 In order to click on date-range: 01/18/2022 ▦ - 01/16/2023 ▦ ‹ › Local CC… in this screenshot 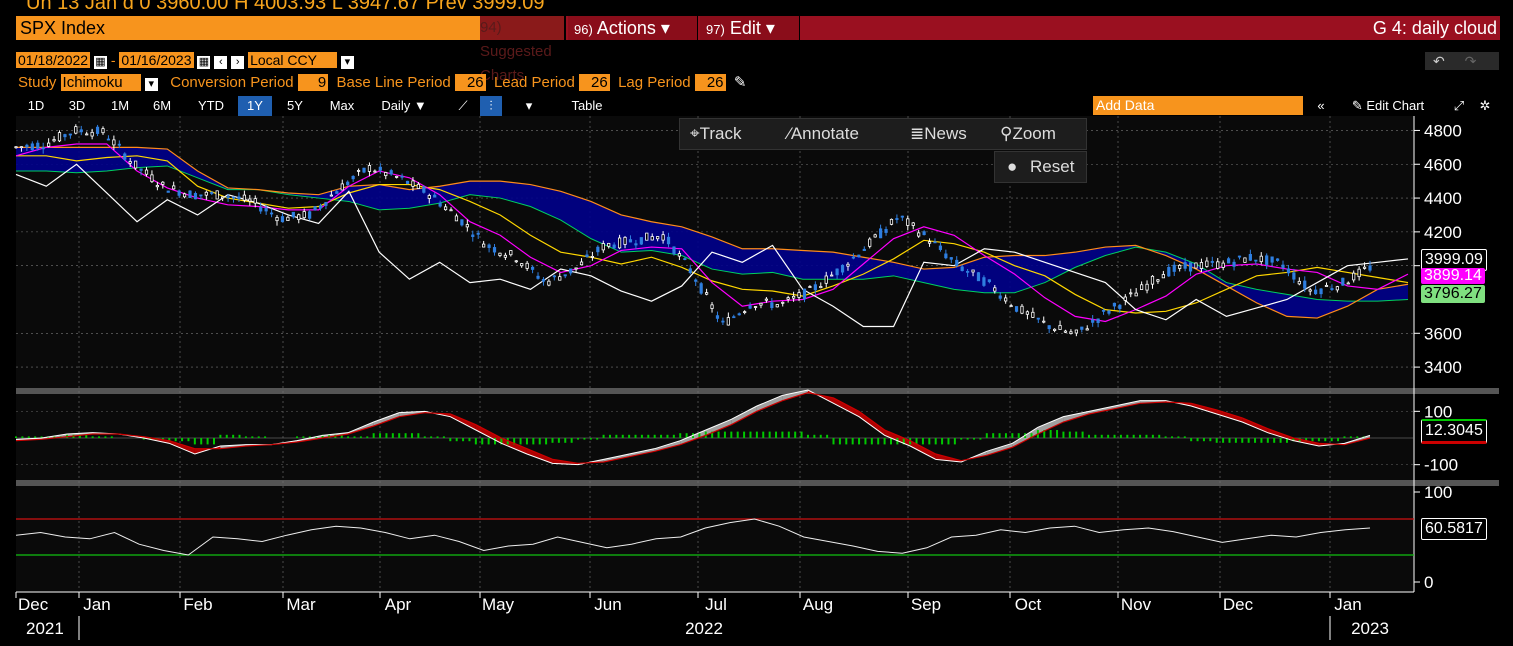, I will do `click(185, 60)`.